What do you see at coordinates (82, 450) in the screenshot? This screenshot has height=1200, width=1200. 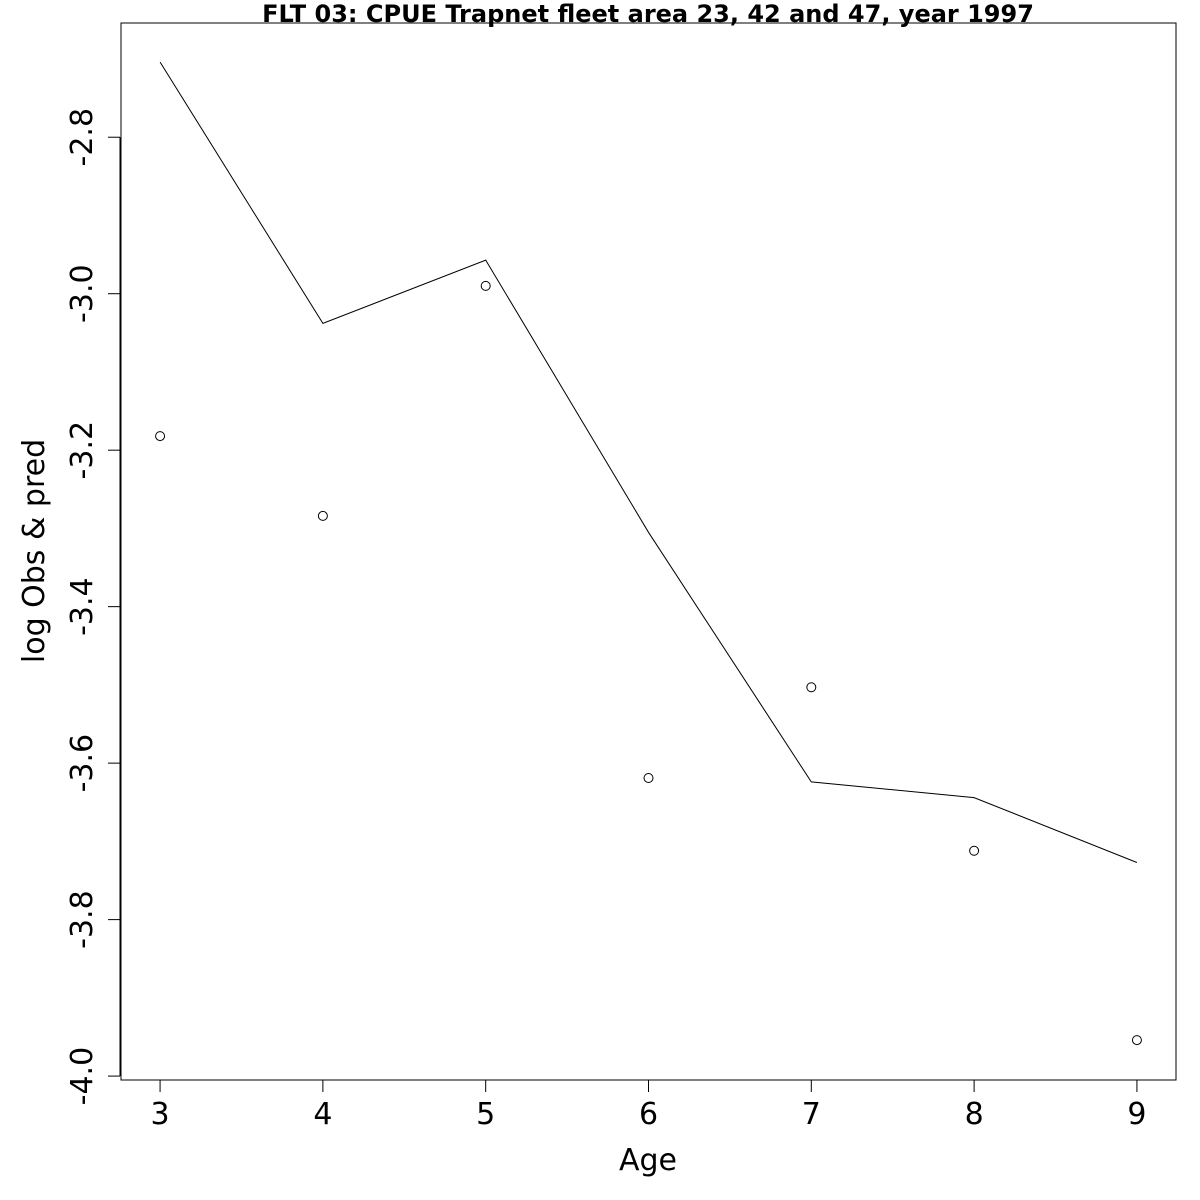 I see `y-tick-label: -3.2` at bounding box center [82, 450].